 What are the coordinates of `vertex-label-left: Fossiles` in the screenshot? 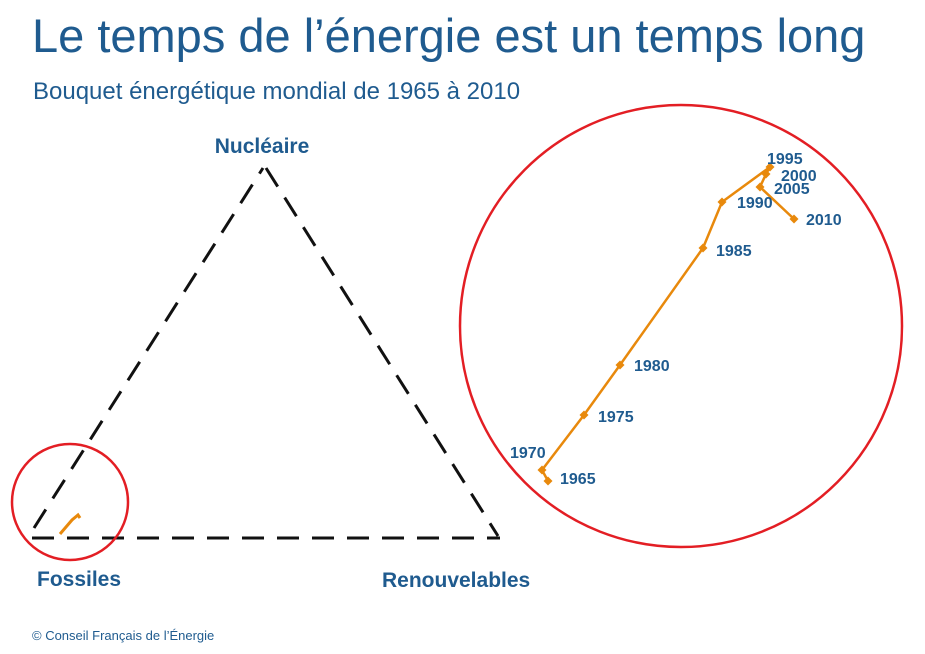 It's located at (79, 579).